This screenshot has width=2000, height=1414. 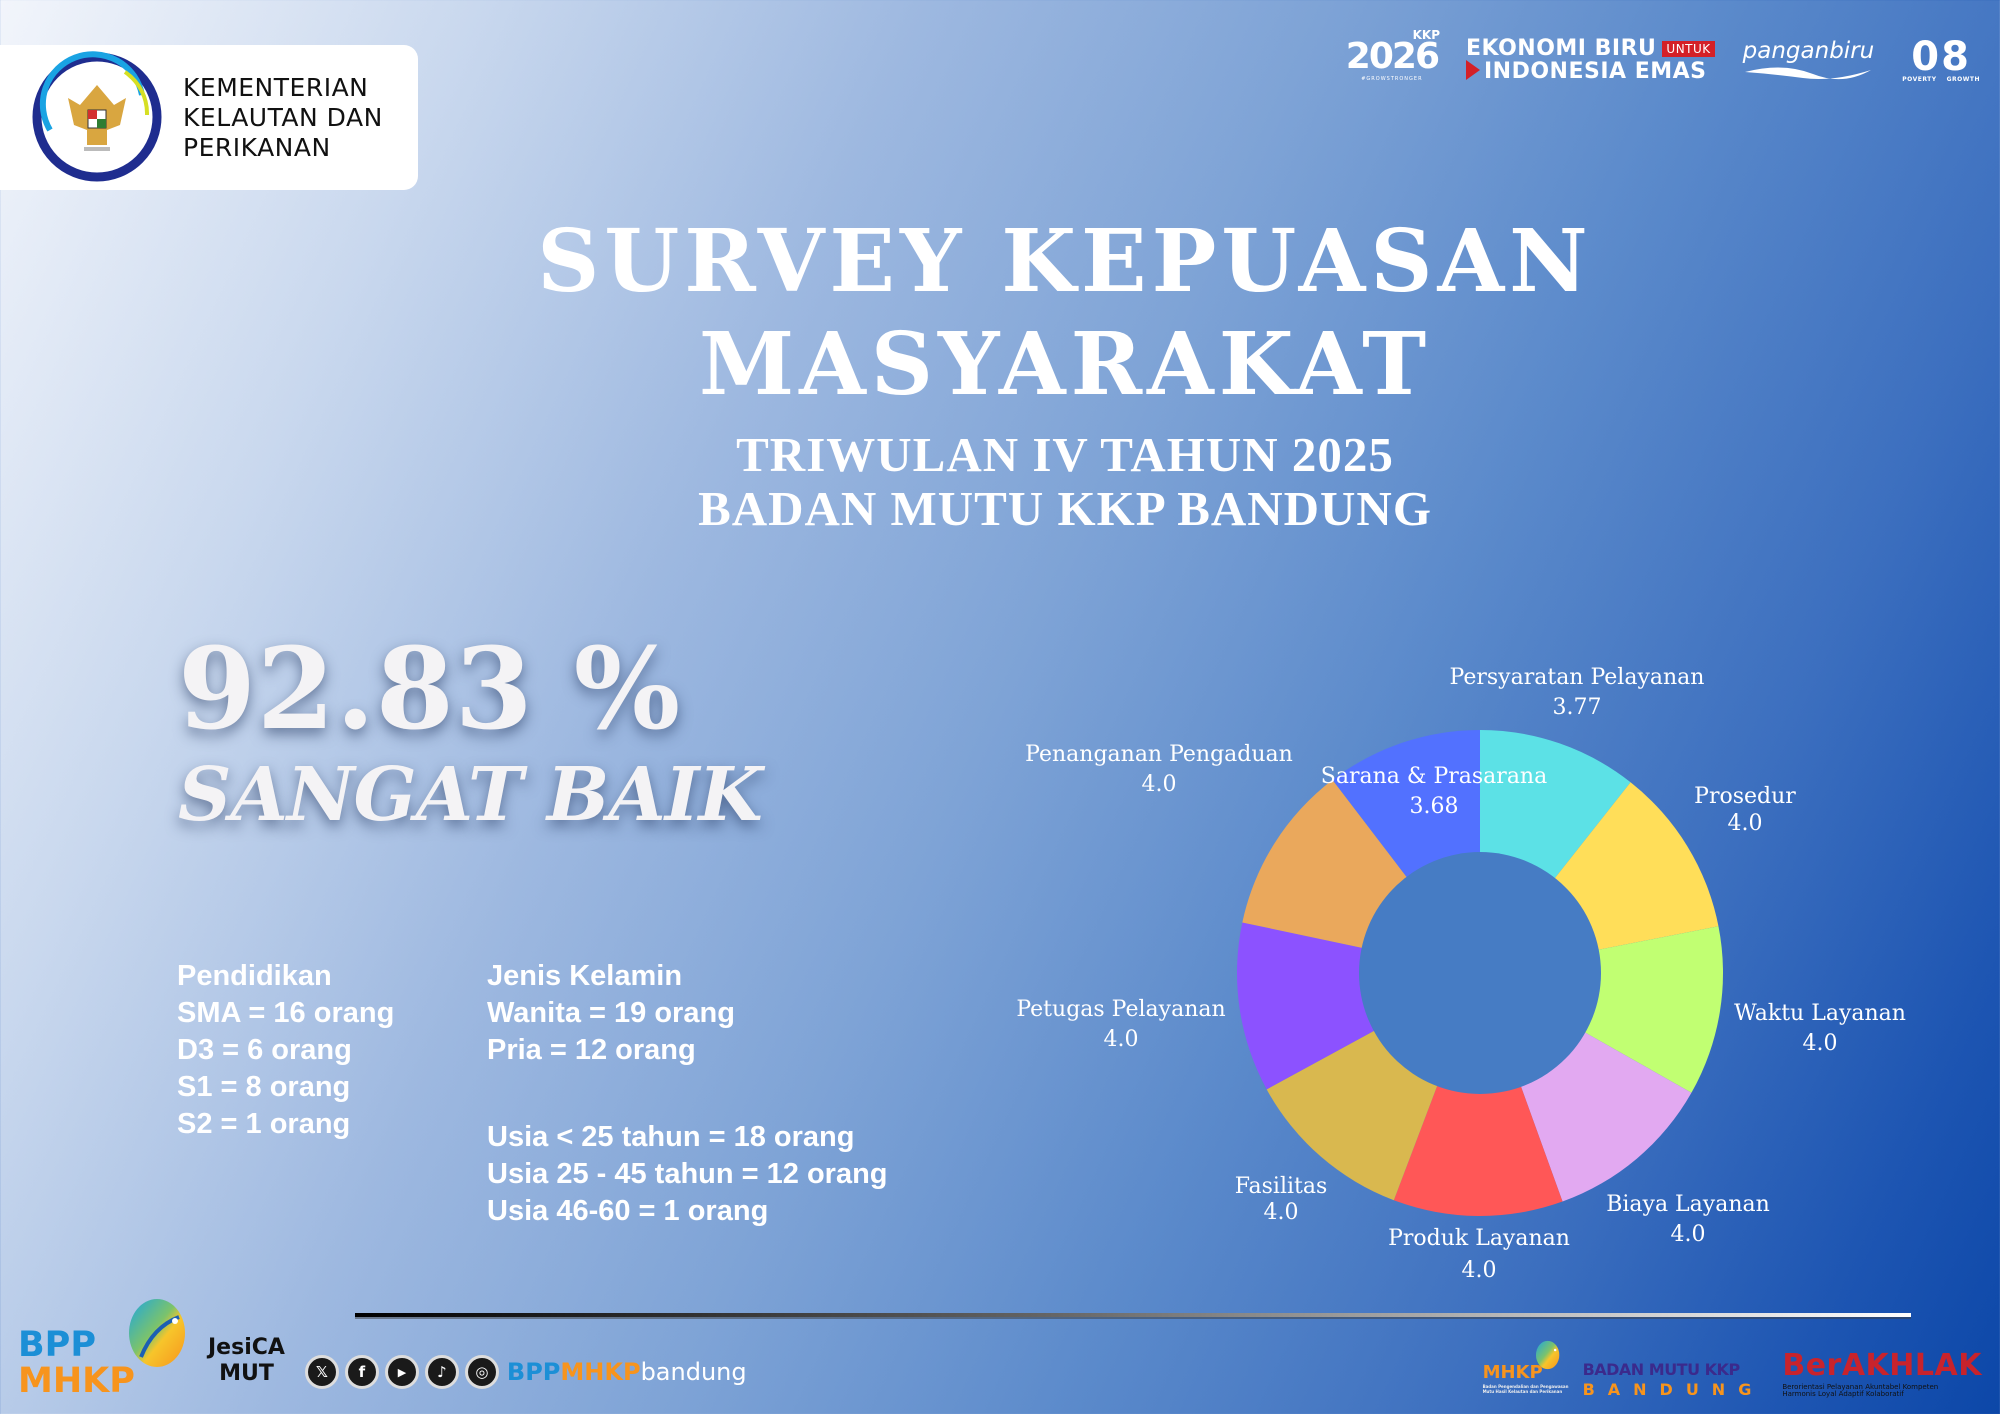 I want to click on pie-label-persyaratan: Persyaratan Pelayanan 3.77, so click(x=1577, y=692).